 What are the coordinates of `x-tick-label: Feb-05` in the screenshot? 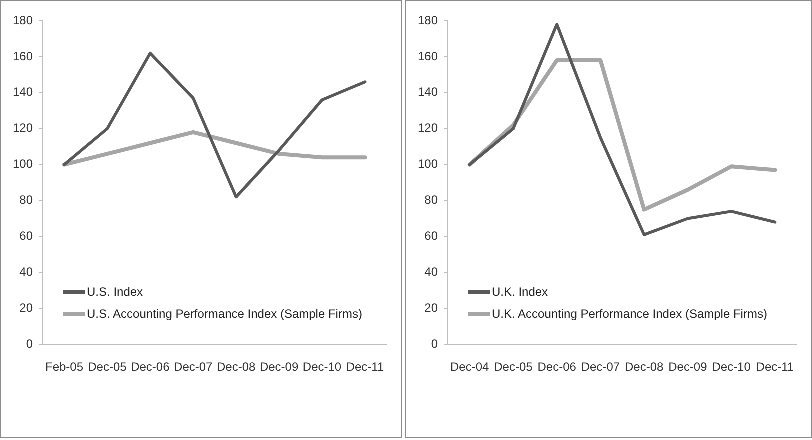 It's located at (64, 367).